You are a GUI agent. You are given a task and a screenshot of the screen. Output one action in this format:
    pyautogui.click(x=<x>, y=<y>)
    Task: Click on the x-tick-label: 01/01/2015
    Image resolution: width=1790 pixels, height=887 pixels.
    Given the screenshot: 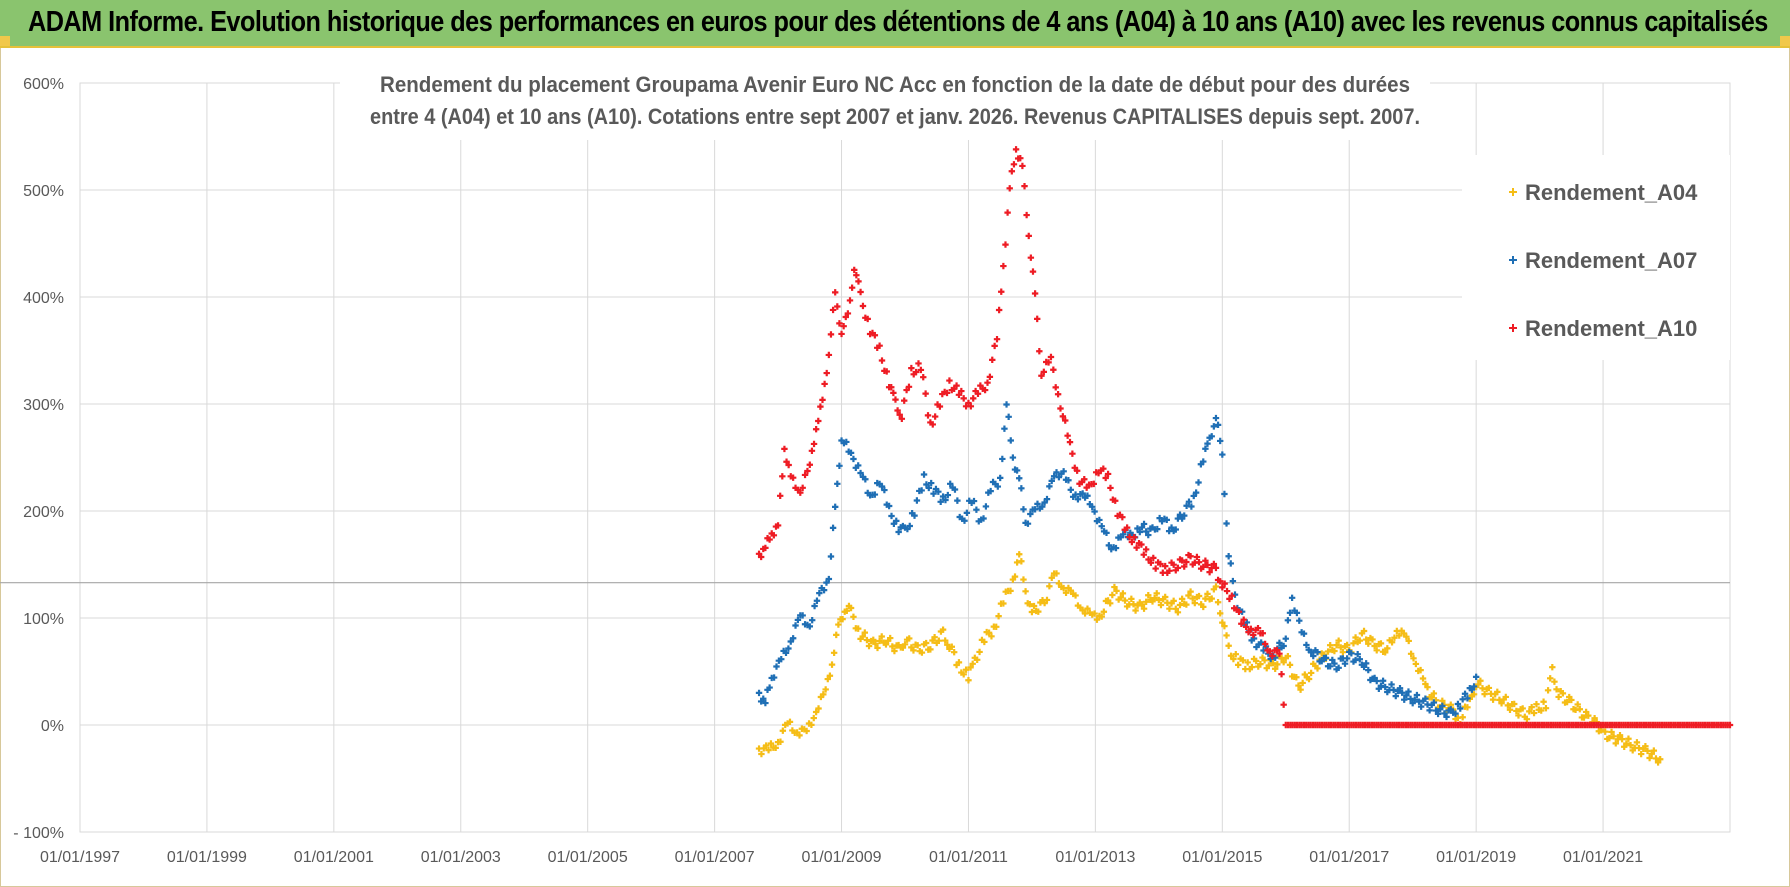 What is the action you would take?
    pyautogui.click(x=1222, y=857)
    